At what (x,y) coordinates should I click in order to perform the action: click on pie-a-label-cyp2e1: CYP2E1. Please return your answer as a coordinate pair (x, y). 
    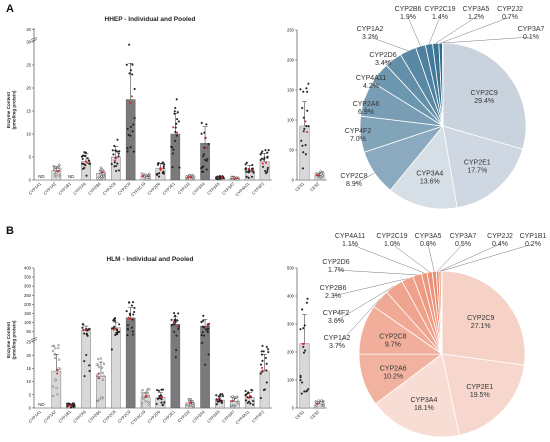
    Looking at the image, I should click on (477, 162).